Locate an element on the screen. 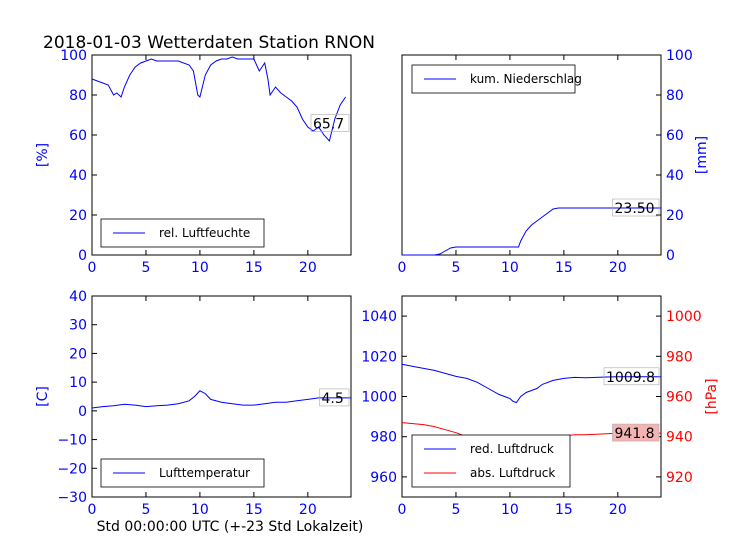 This screenshot has width=736, height=552. annotation-label: 1009.8 is located at coordinates (630, 378).